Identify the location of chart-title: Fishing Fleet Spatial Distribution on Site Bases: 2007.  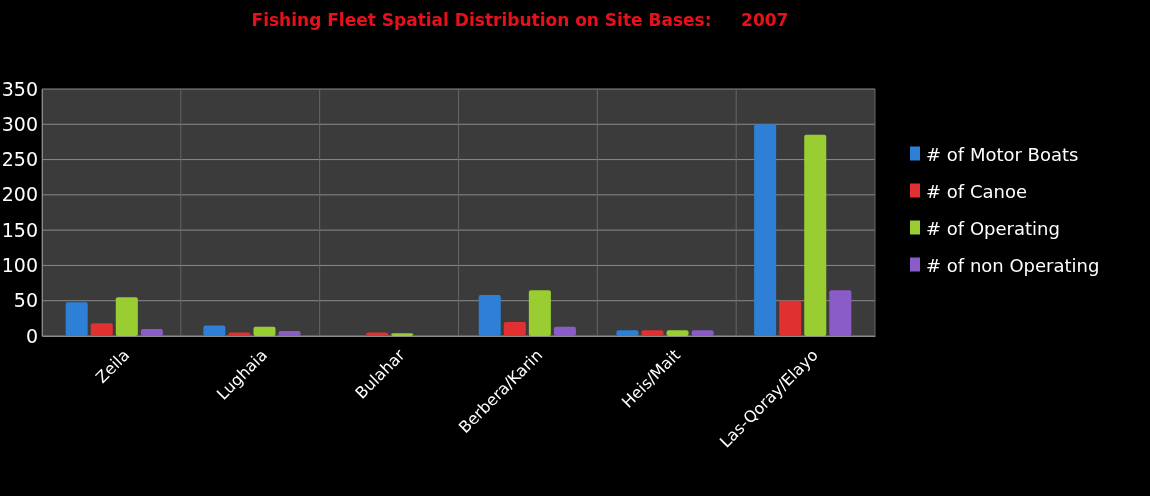
(520, 20).